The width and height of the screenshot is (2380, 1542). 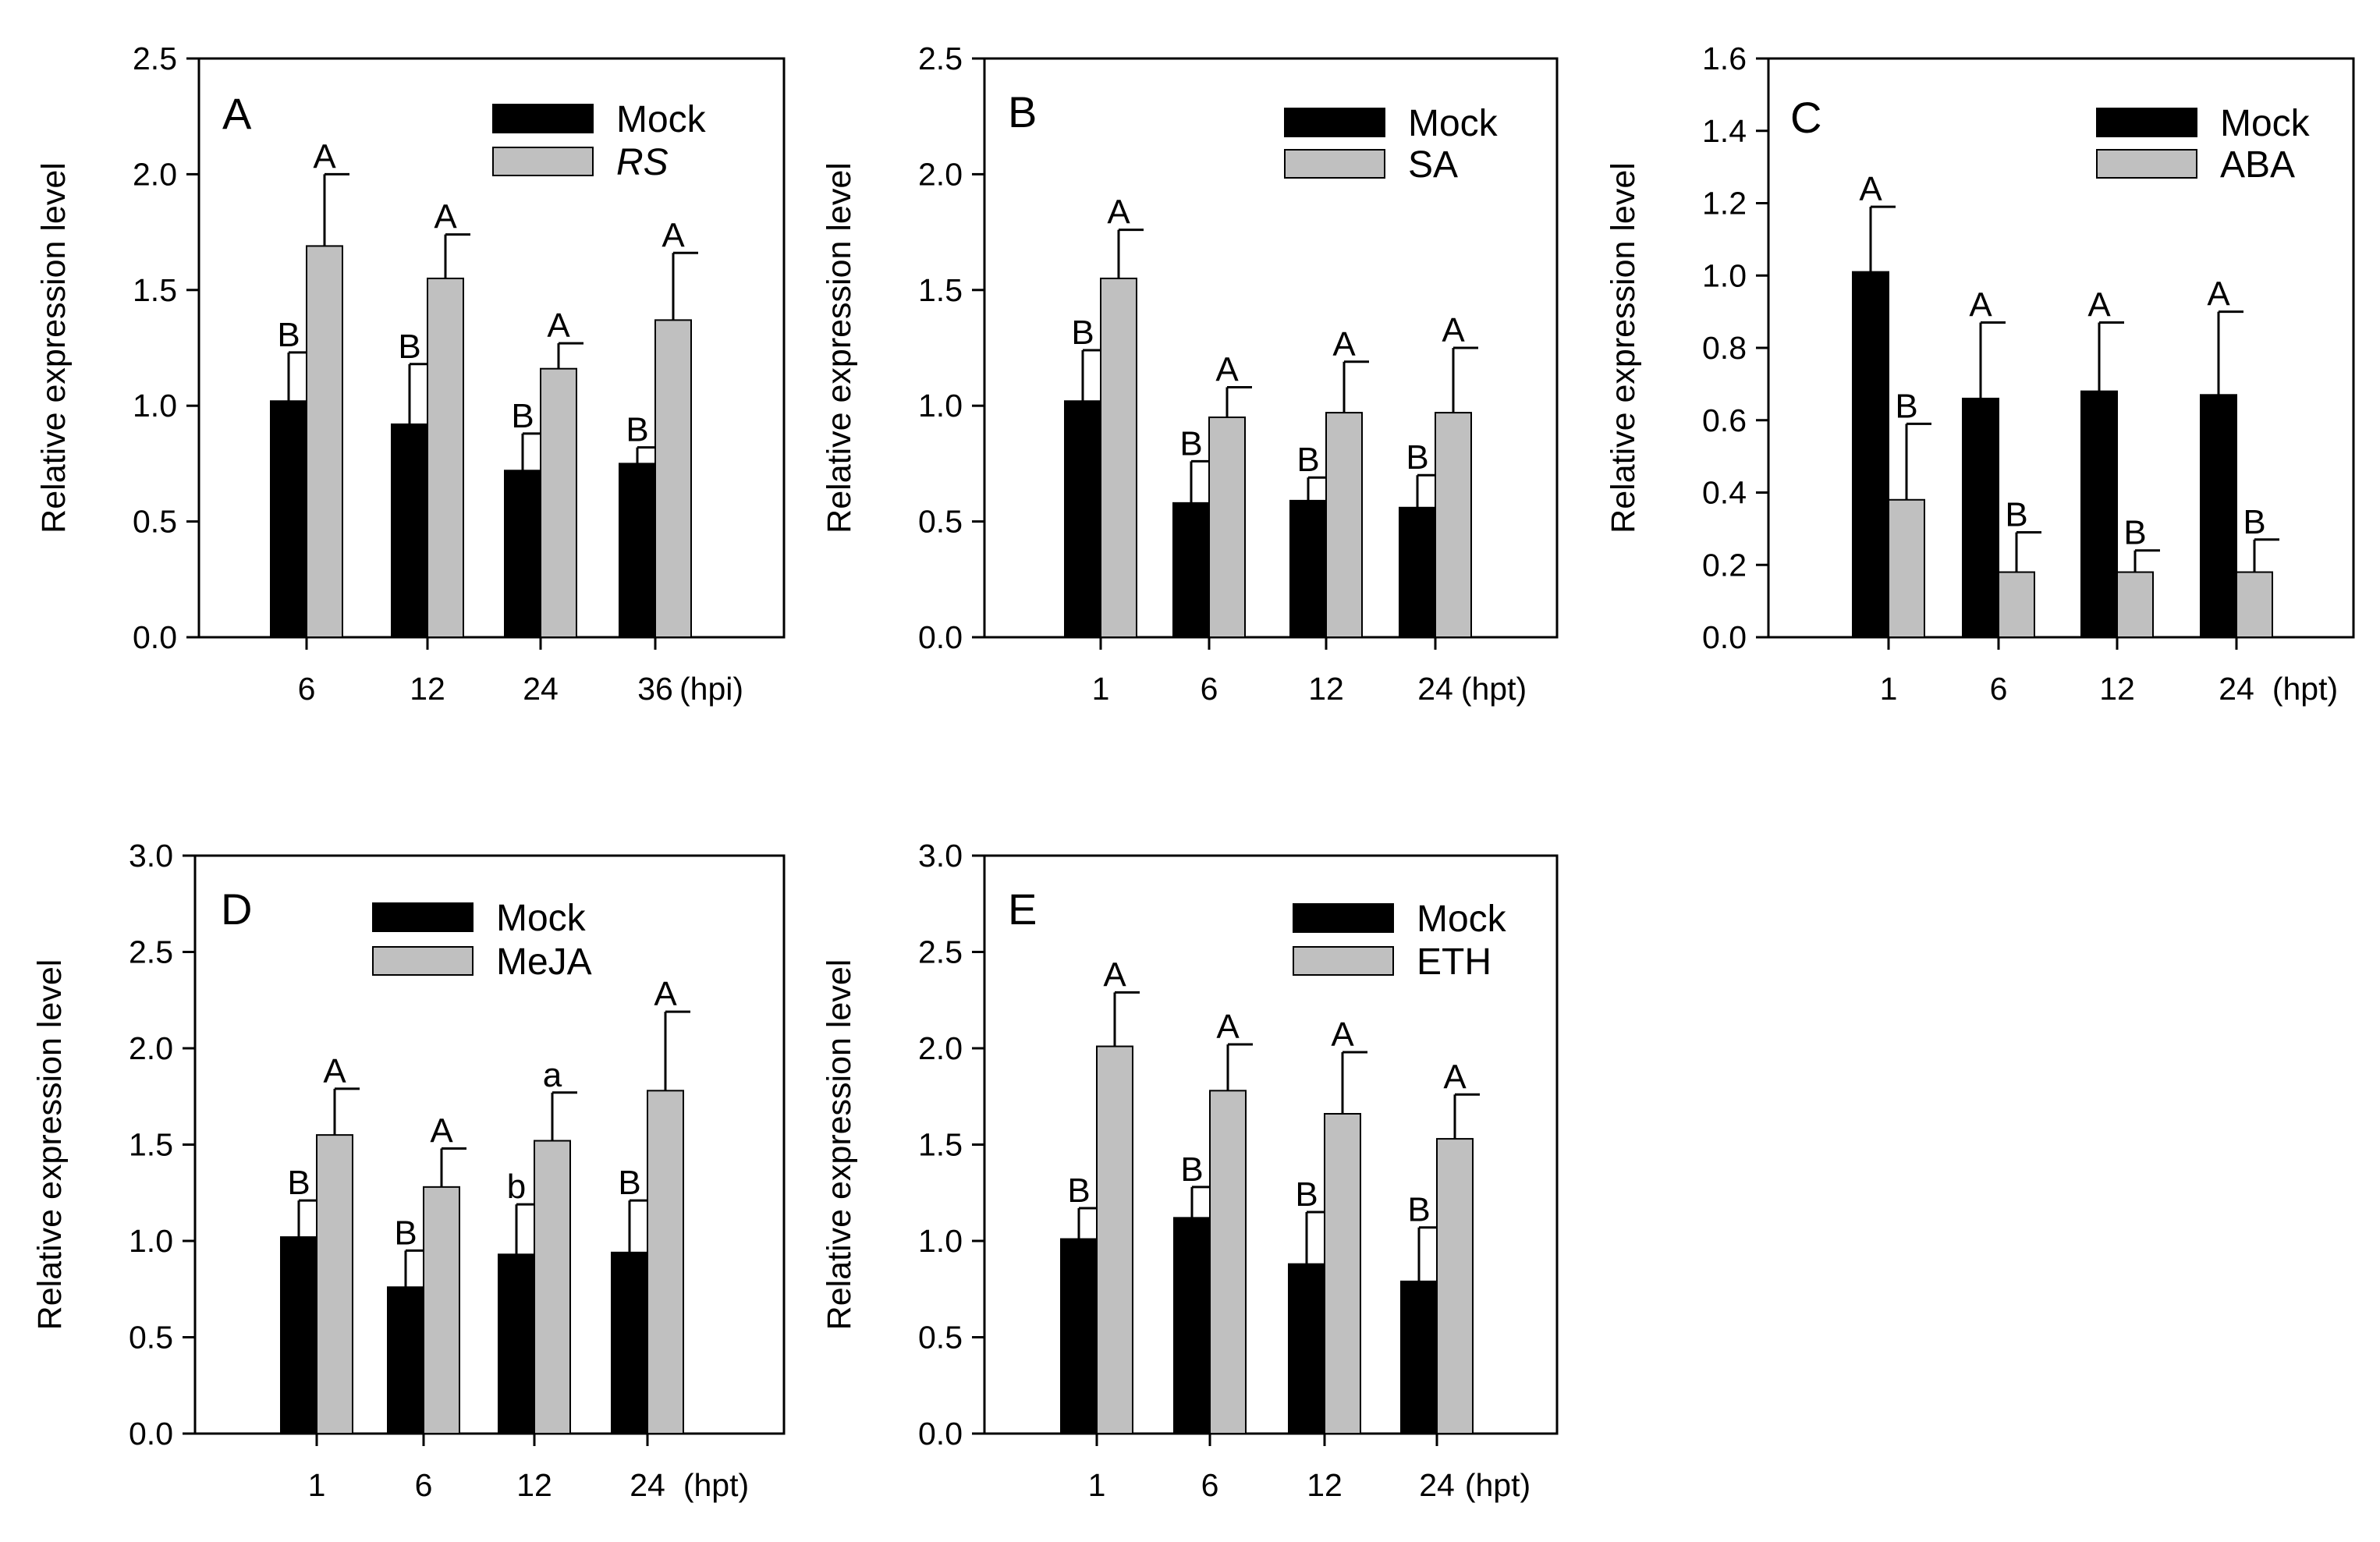 What do you see at coordinates (1210, 1485) in the screenshot?
I see `panel-e-x-tick-label: 6` at bounding box center [1210, 1485].